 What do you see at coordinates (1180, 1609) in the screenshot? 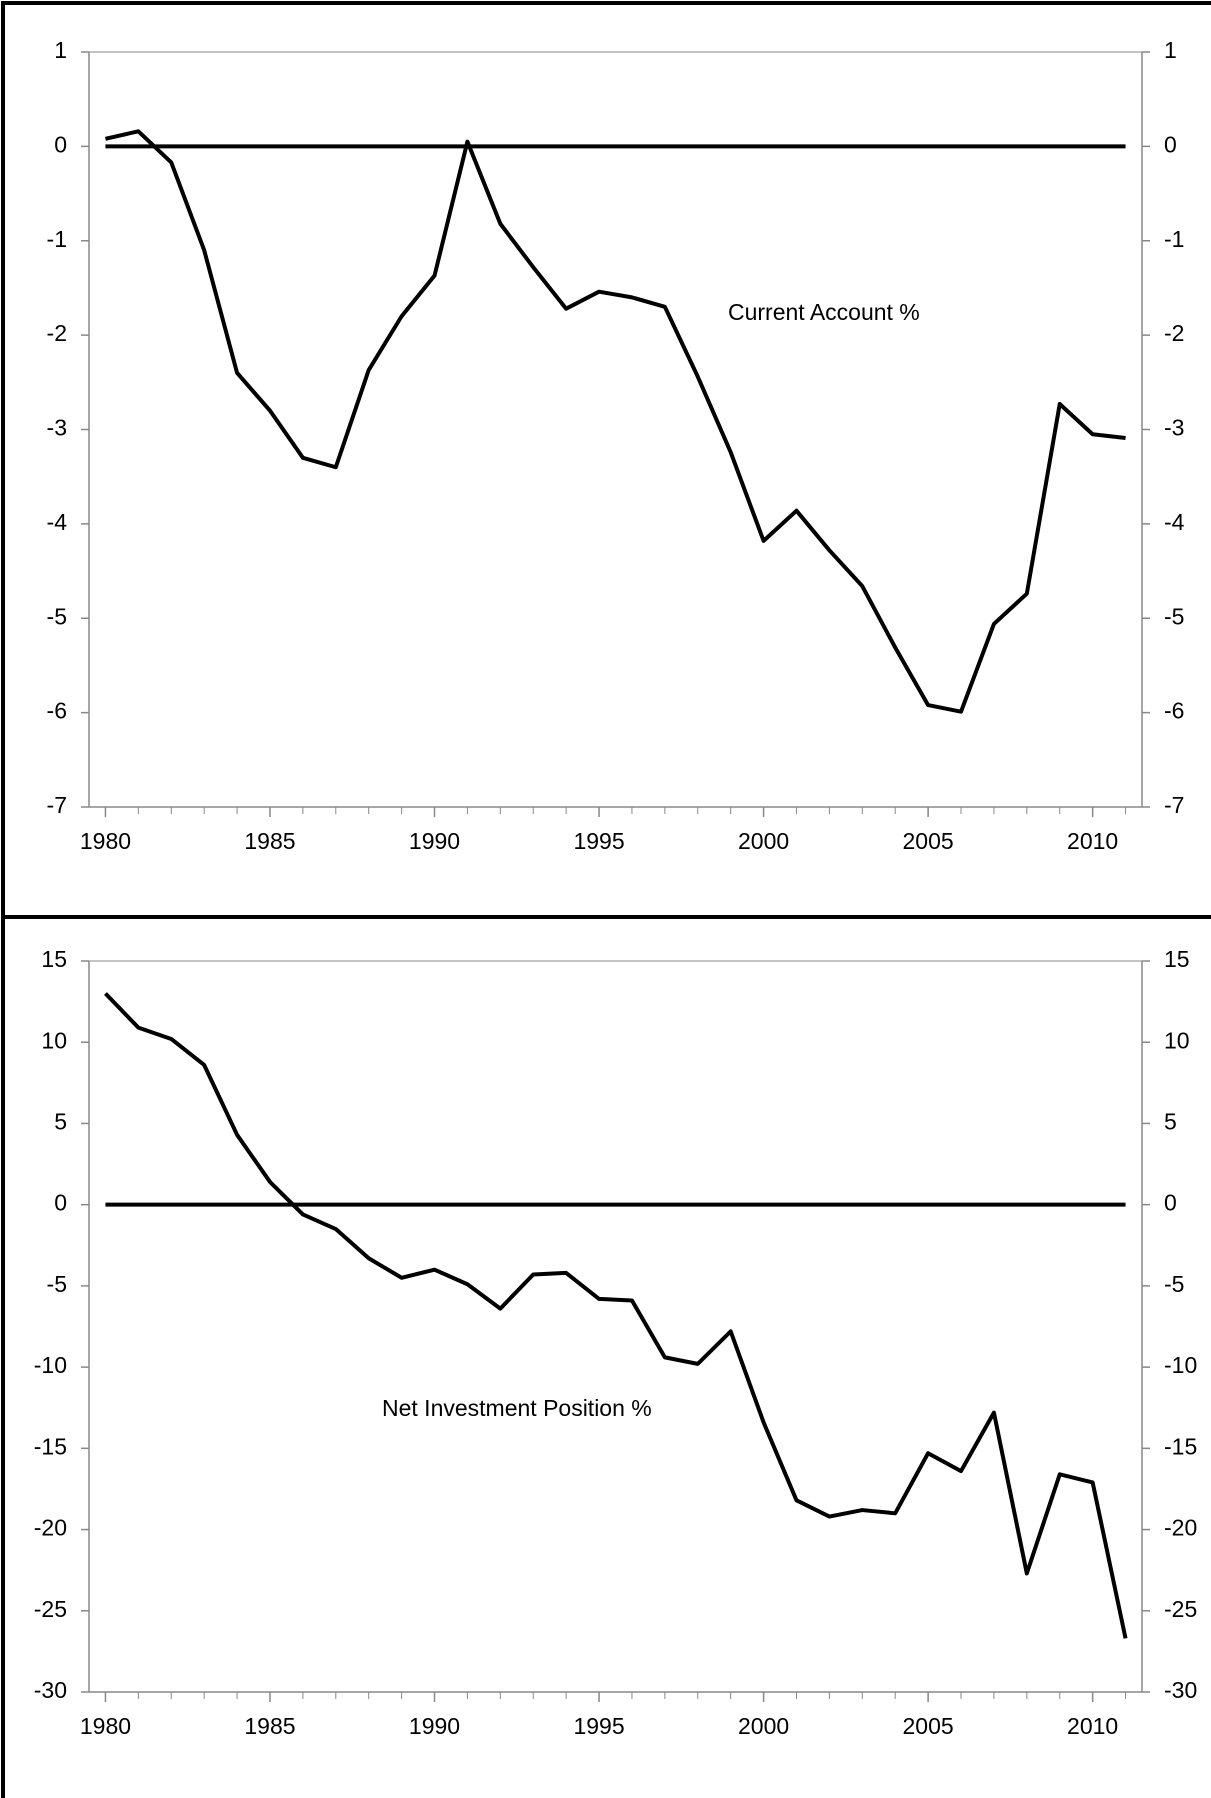
I see `y2-tick-label: -25` at bounding box center [1180, 1609].